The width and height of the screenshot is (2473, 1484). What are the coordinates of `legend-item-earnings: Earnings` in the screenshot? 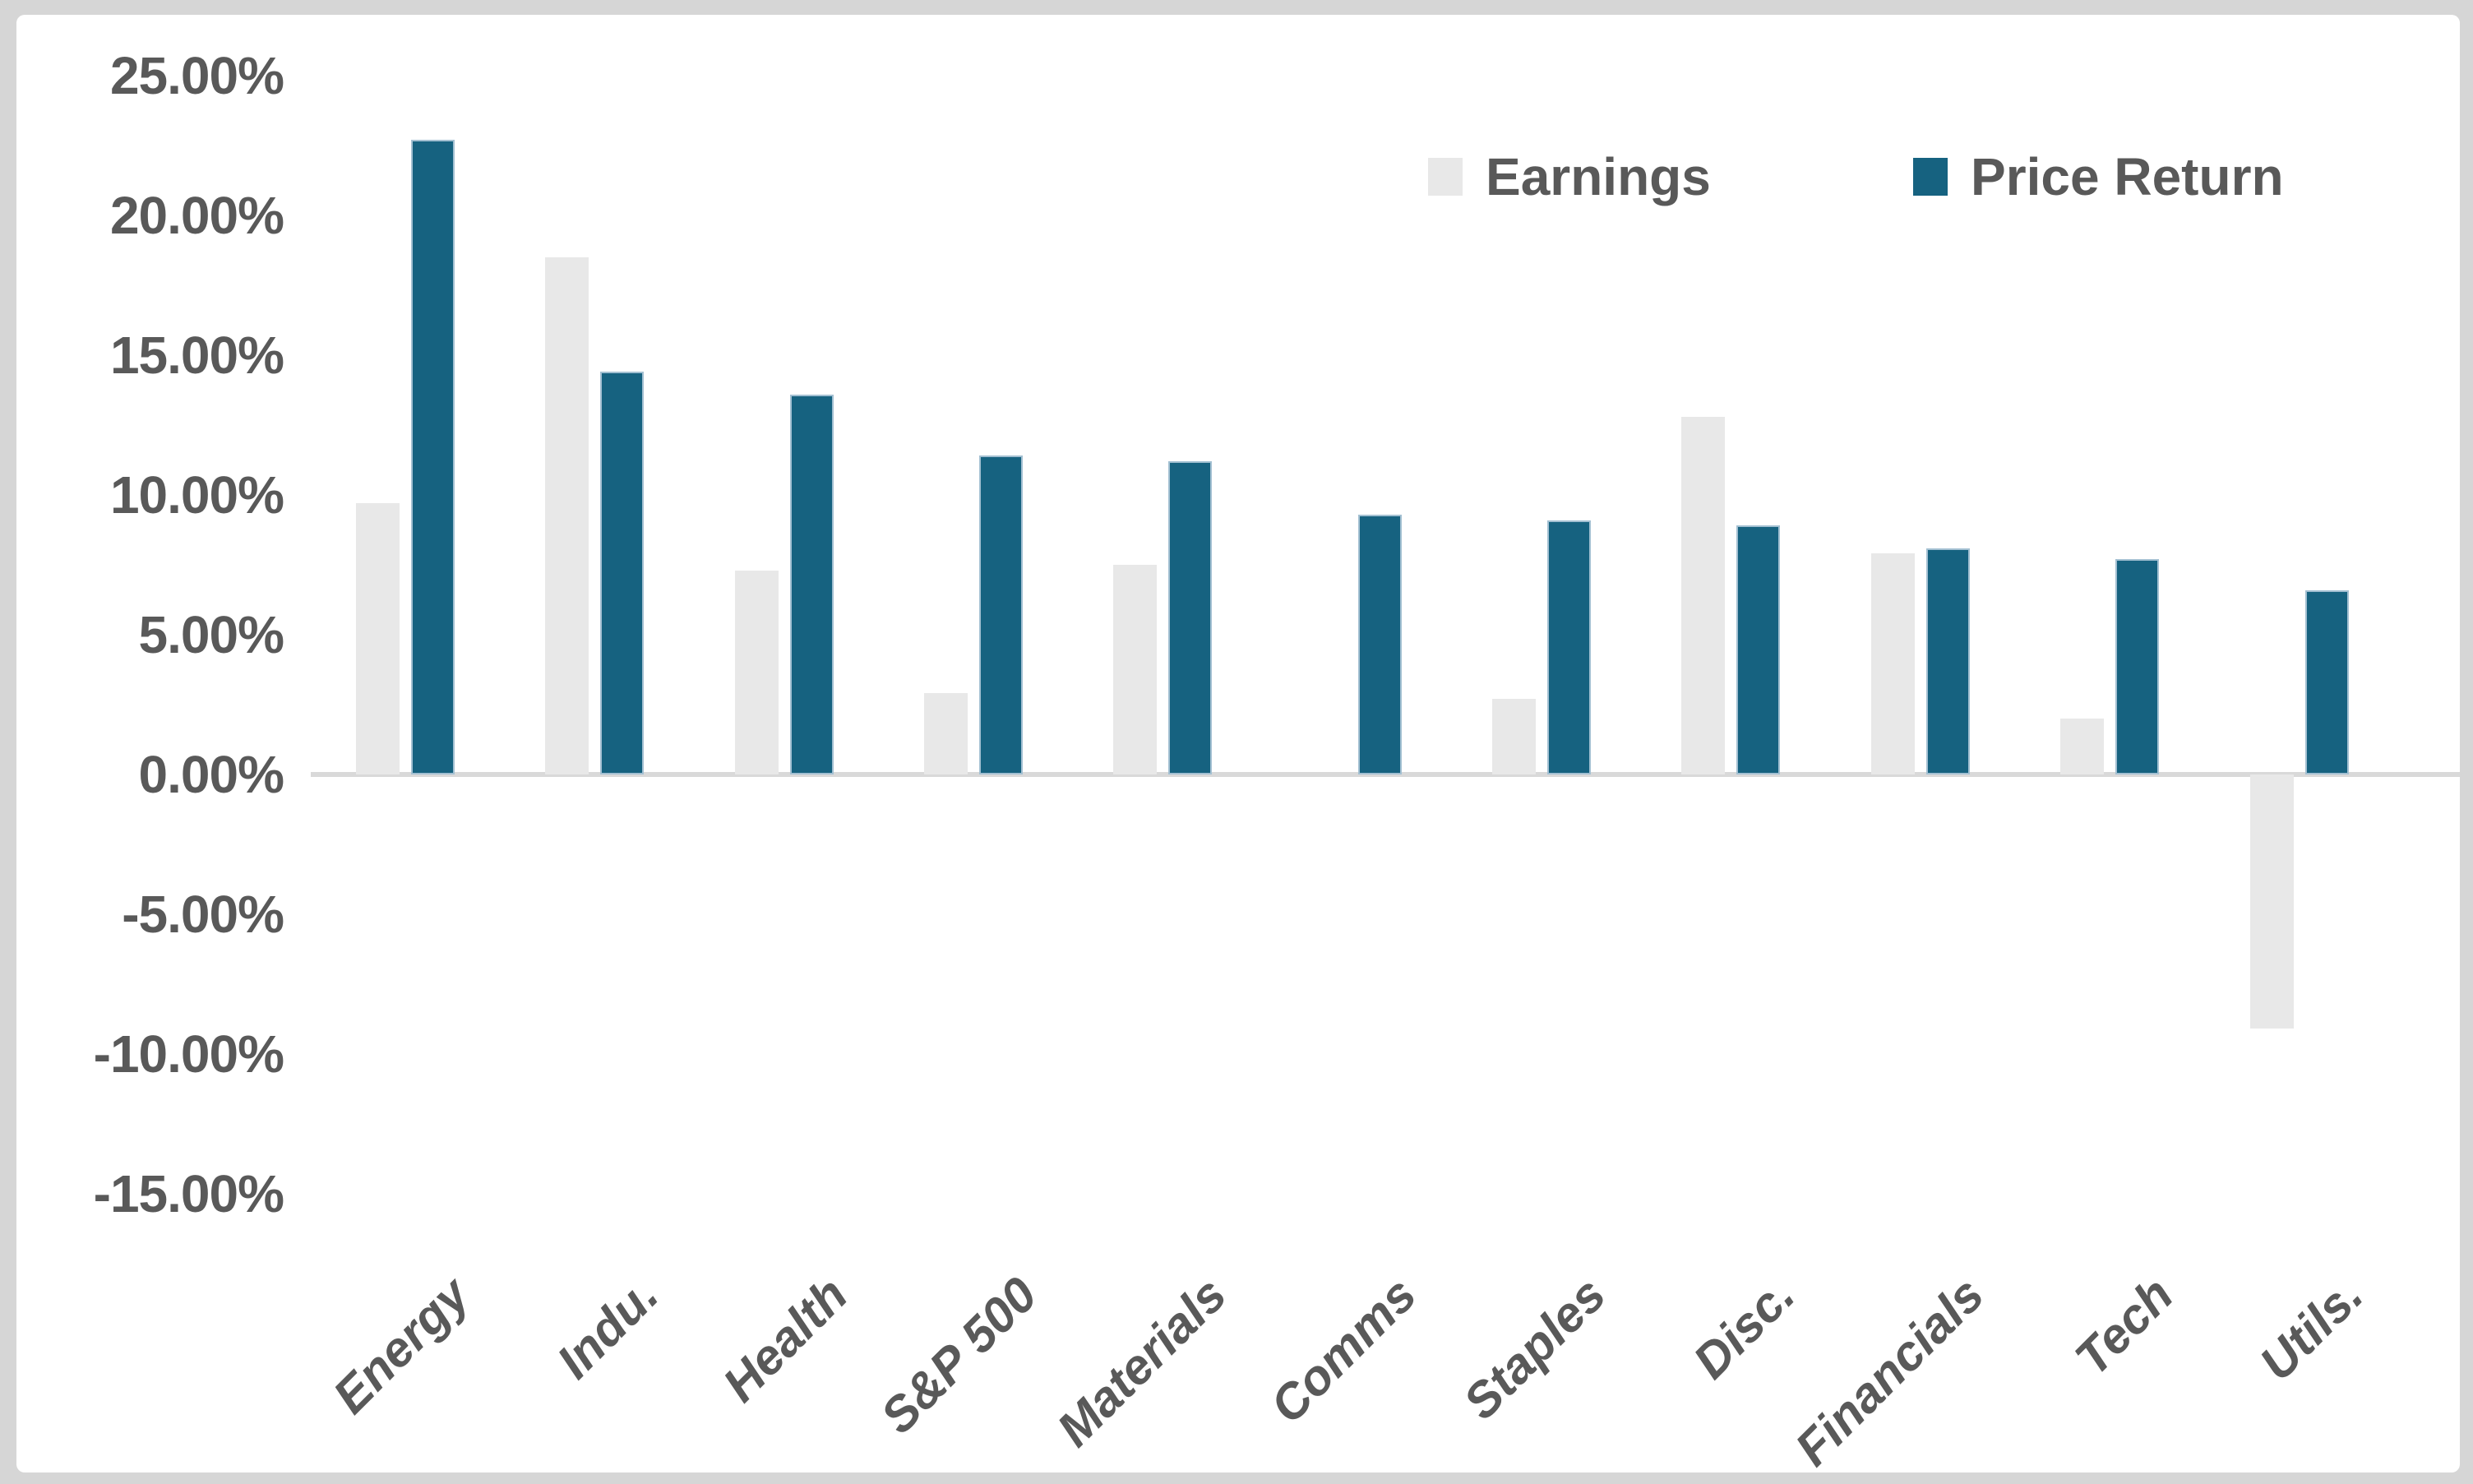 It's located at (1569, 176).